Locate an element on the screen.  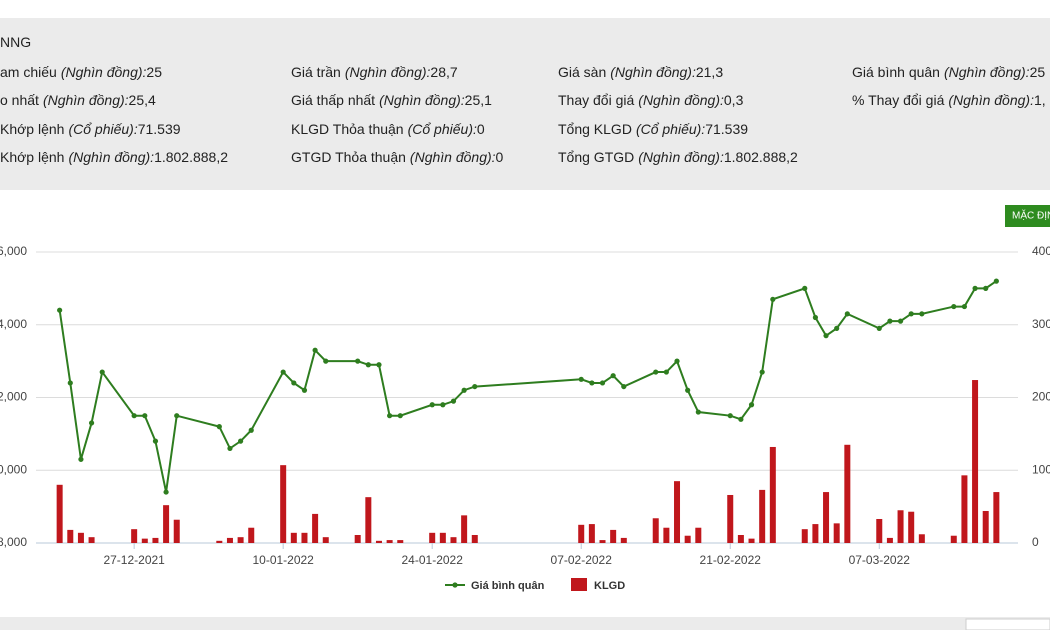
info-cell: Giá bình quân (Nghìn đồng):25 is located at coordinates (948, 72).